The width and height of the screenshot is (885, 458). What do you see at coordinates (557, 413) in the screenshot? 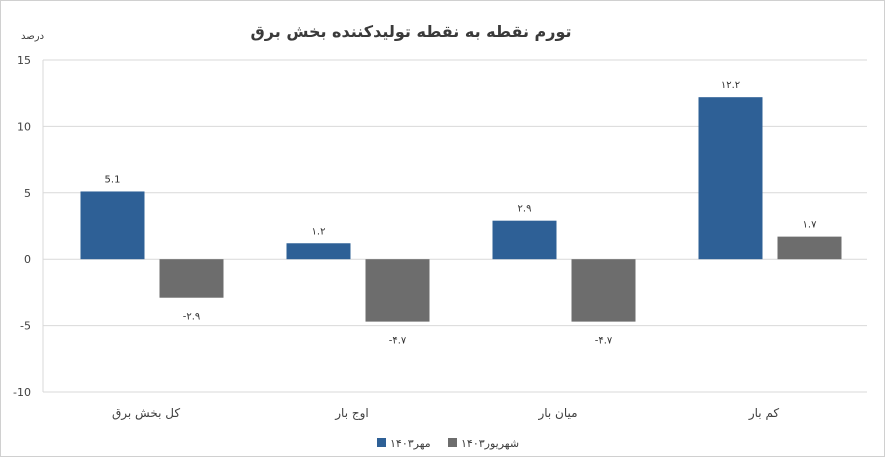
I see `x-category-label: میان بار` at bounding box center [557, 413].